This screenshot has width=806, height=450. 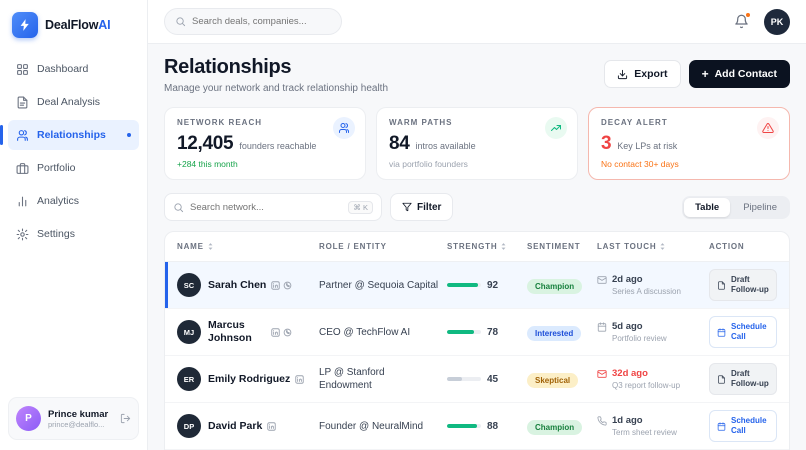 I want to click on strength-value: 78, so click(x=493, y=332).